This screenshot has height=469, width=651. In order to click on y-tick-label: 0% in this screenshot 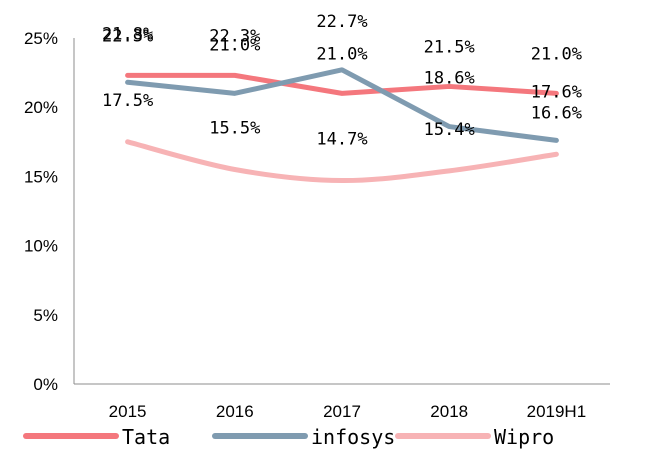, I will do `click(45, 384)`.